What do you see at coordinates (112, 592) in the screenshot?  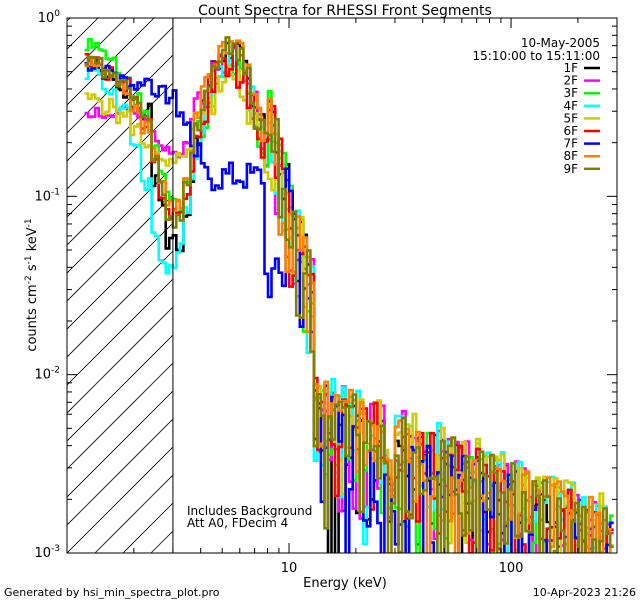 I see `footer-generator: Generated by hsi_min_spectra_plot.pro` at bounding box center [112, 592].